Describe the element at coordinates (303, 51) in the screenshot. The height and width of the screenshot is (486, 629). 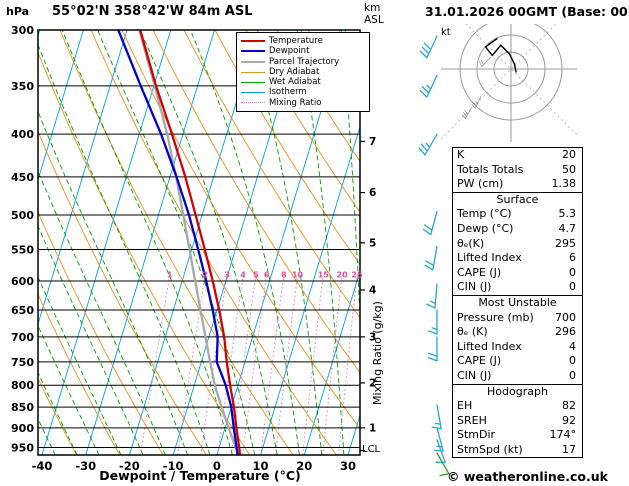
I see `legend-item: Dewpoint` at that location.